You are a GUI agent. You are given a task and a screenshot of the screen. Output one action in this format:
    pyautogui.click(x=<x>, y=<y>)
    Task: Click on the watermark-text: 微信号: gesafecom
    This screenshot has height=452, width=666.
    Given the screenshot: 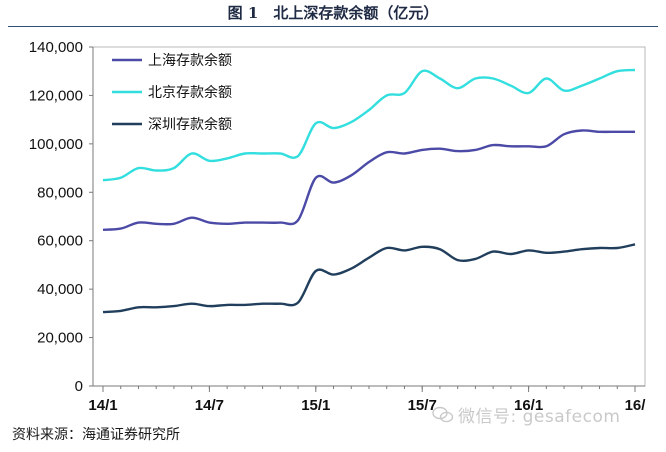 What is the action you would take?
    pyautogui.click(x=539, y=417)
    